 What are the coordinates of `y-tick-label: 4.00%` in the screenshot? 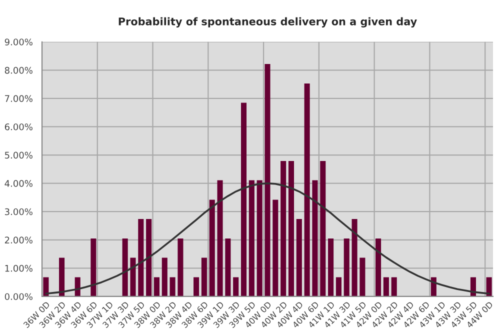 It's located at (18, 183).